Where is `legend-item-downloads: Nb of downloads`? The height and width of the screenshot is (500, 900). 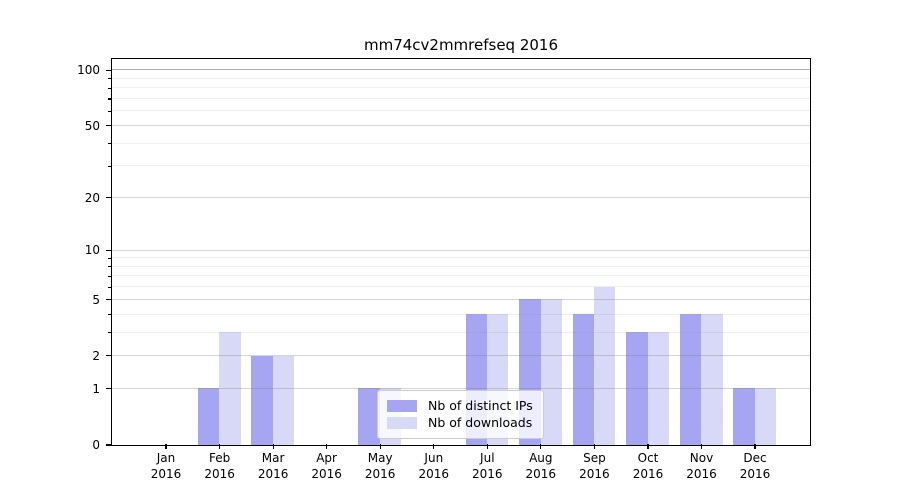
legend-item-downloads: Nb of downloads is located at coordinates (460, 423).